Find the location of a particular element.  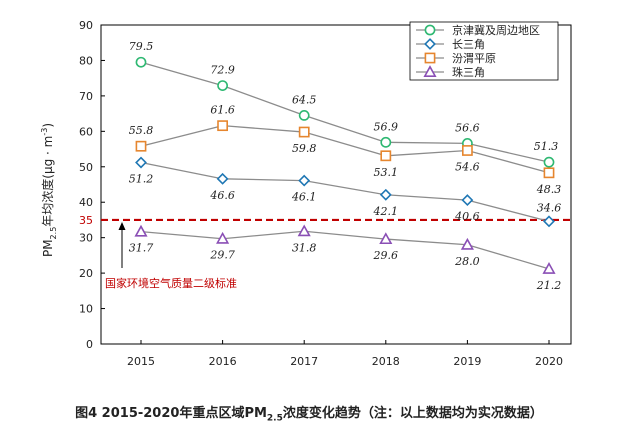

ylabel-sup: -3 is located at coordinates (44, 132).